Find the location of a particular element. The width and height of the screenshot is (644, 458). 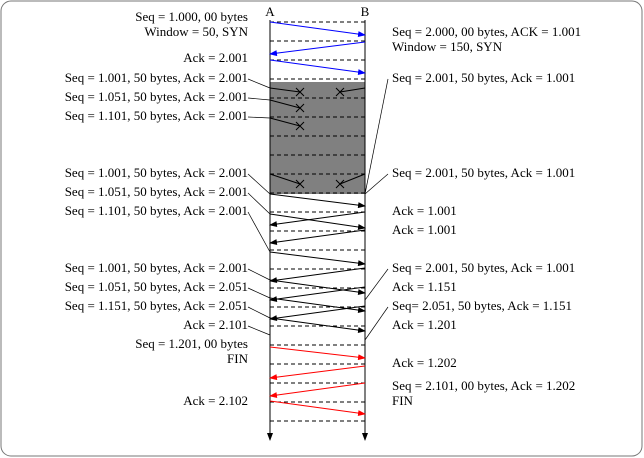

right-label: FIN is located at coordinates (403, 400).